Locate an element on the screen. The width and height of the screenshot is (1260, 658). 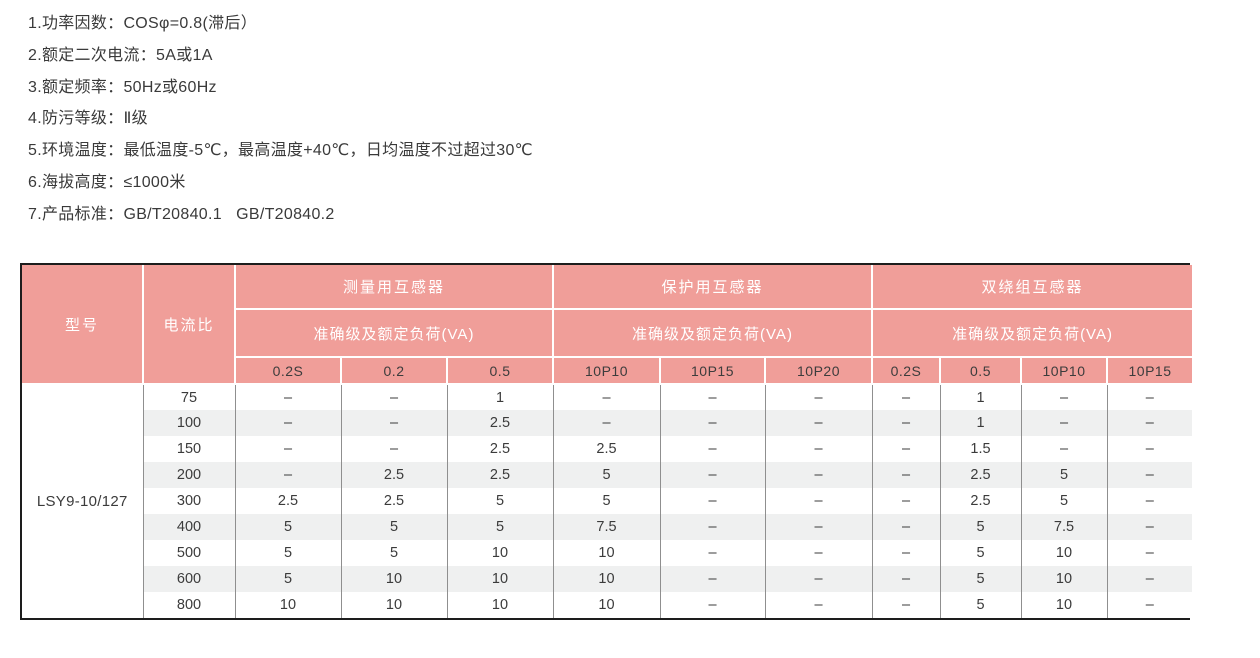
table-row: 300 2.5 2.5 5 5– – –2.5 5– is located at coordinates (607, 501).